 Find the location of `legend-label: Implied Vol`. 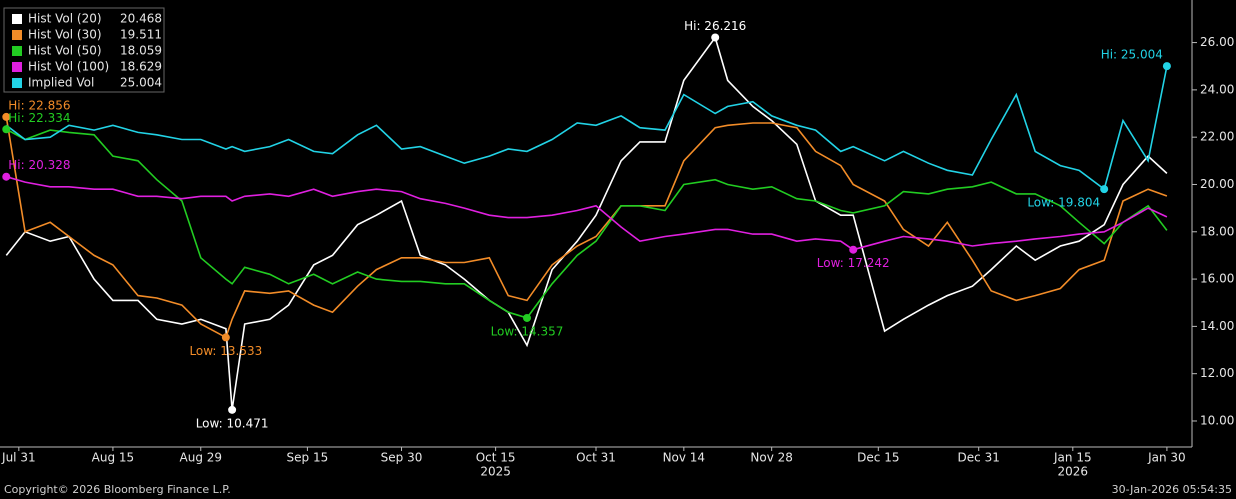

legend-label: Implied Vol is located at coordinates (61, 83).